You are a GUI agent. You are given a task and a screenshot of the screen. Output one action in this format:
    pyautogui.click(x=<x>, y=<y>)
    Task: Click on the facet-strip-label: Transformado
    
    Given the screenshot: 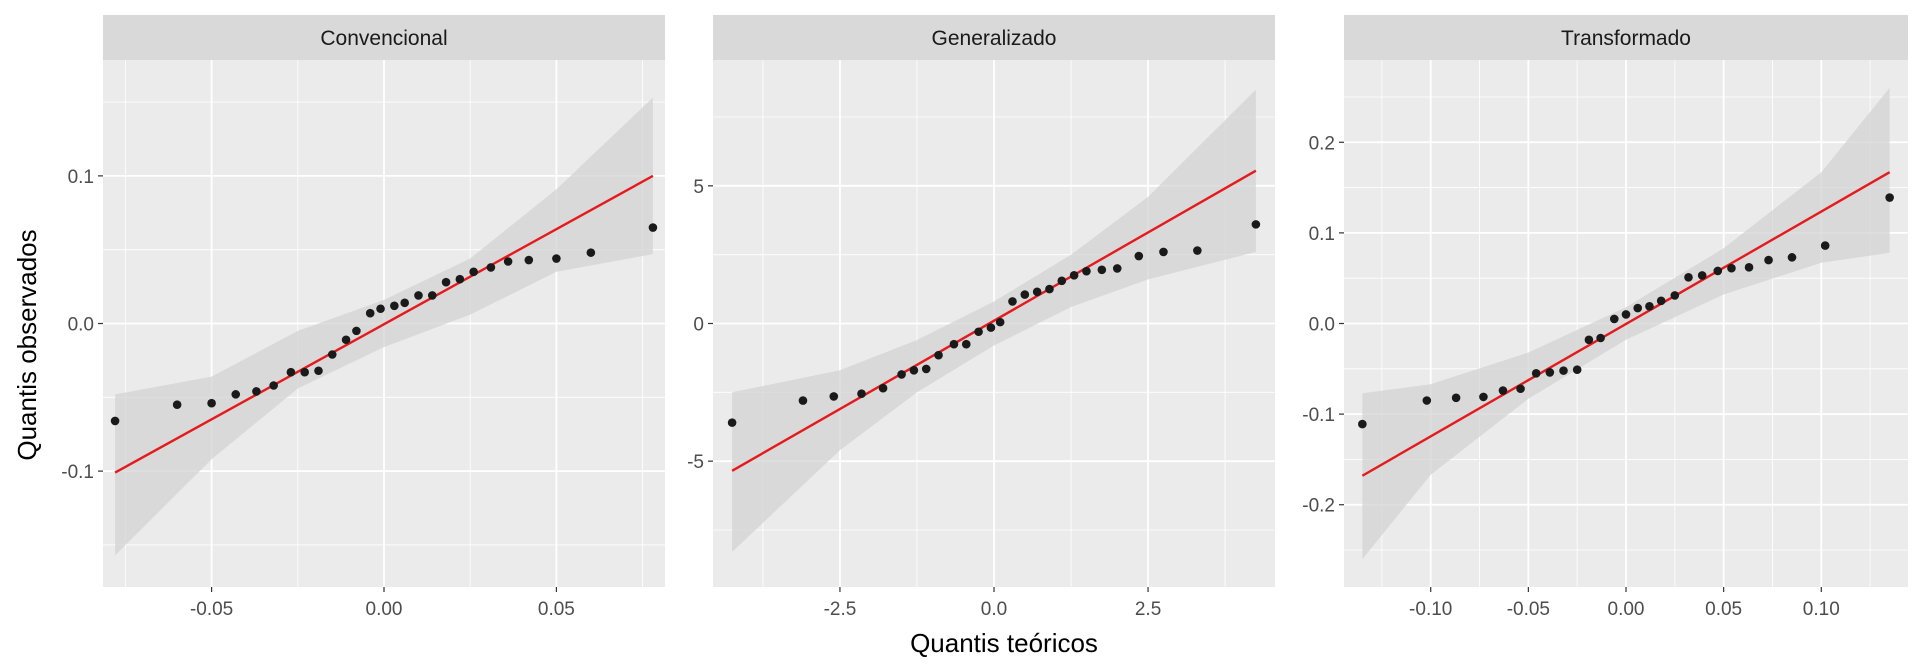 What is the action you would take?
    pyautogui.click(x=1626, y=38)
    